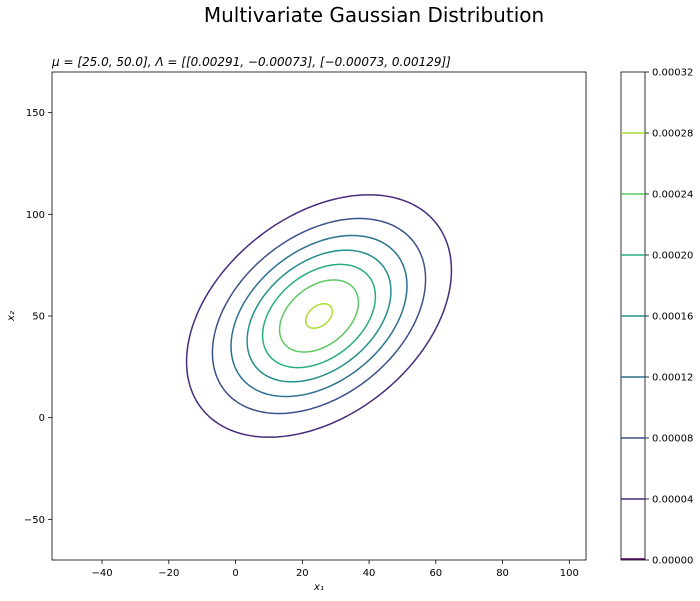 Image resolution: width=700 pixels, height=601 pixels. Describe the element at coordinates (672, 317) in the screenshot. I see `colorbar-tick-label: 0.00016` at that location.